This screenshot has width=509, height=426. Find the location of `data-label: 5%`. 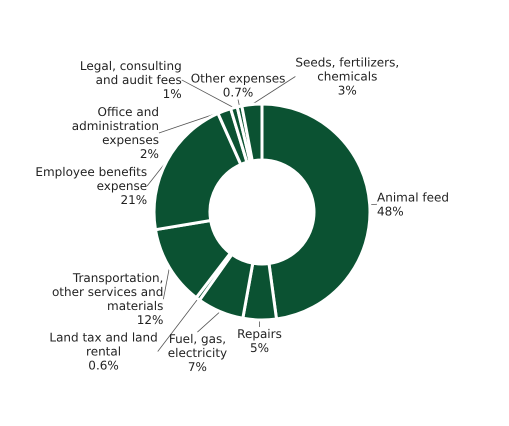

data-label: 5% is located at coordinates (259, 347).